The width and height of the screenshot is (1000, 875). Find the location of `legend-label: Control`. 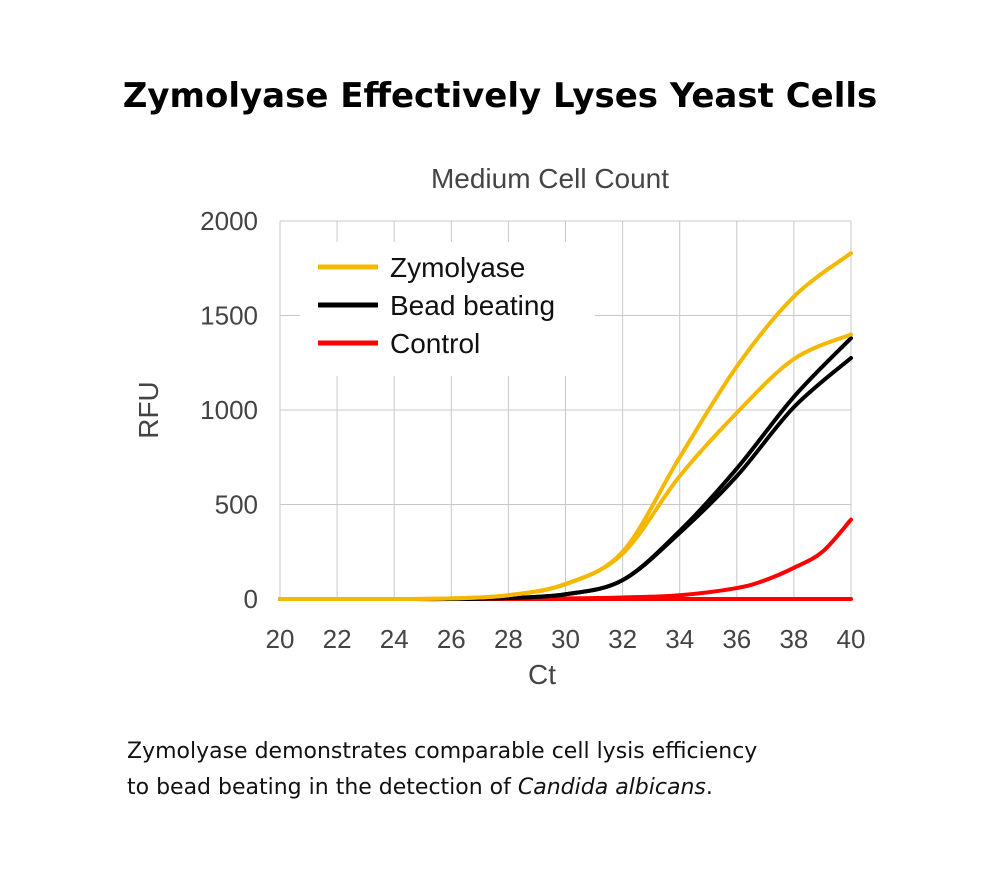

legend-label: Control is located at coordinates (435, 343).